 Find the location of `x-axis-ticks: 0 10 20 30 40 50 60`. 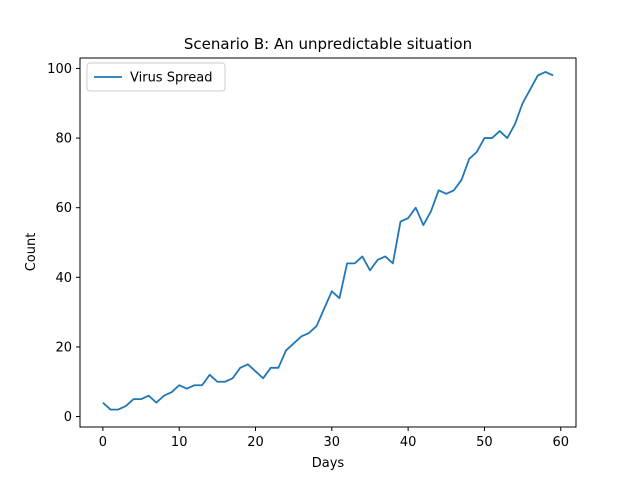

x-axis-ticks: 0 10 20 30 40 50 60 is located at coordinates (334, 438).